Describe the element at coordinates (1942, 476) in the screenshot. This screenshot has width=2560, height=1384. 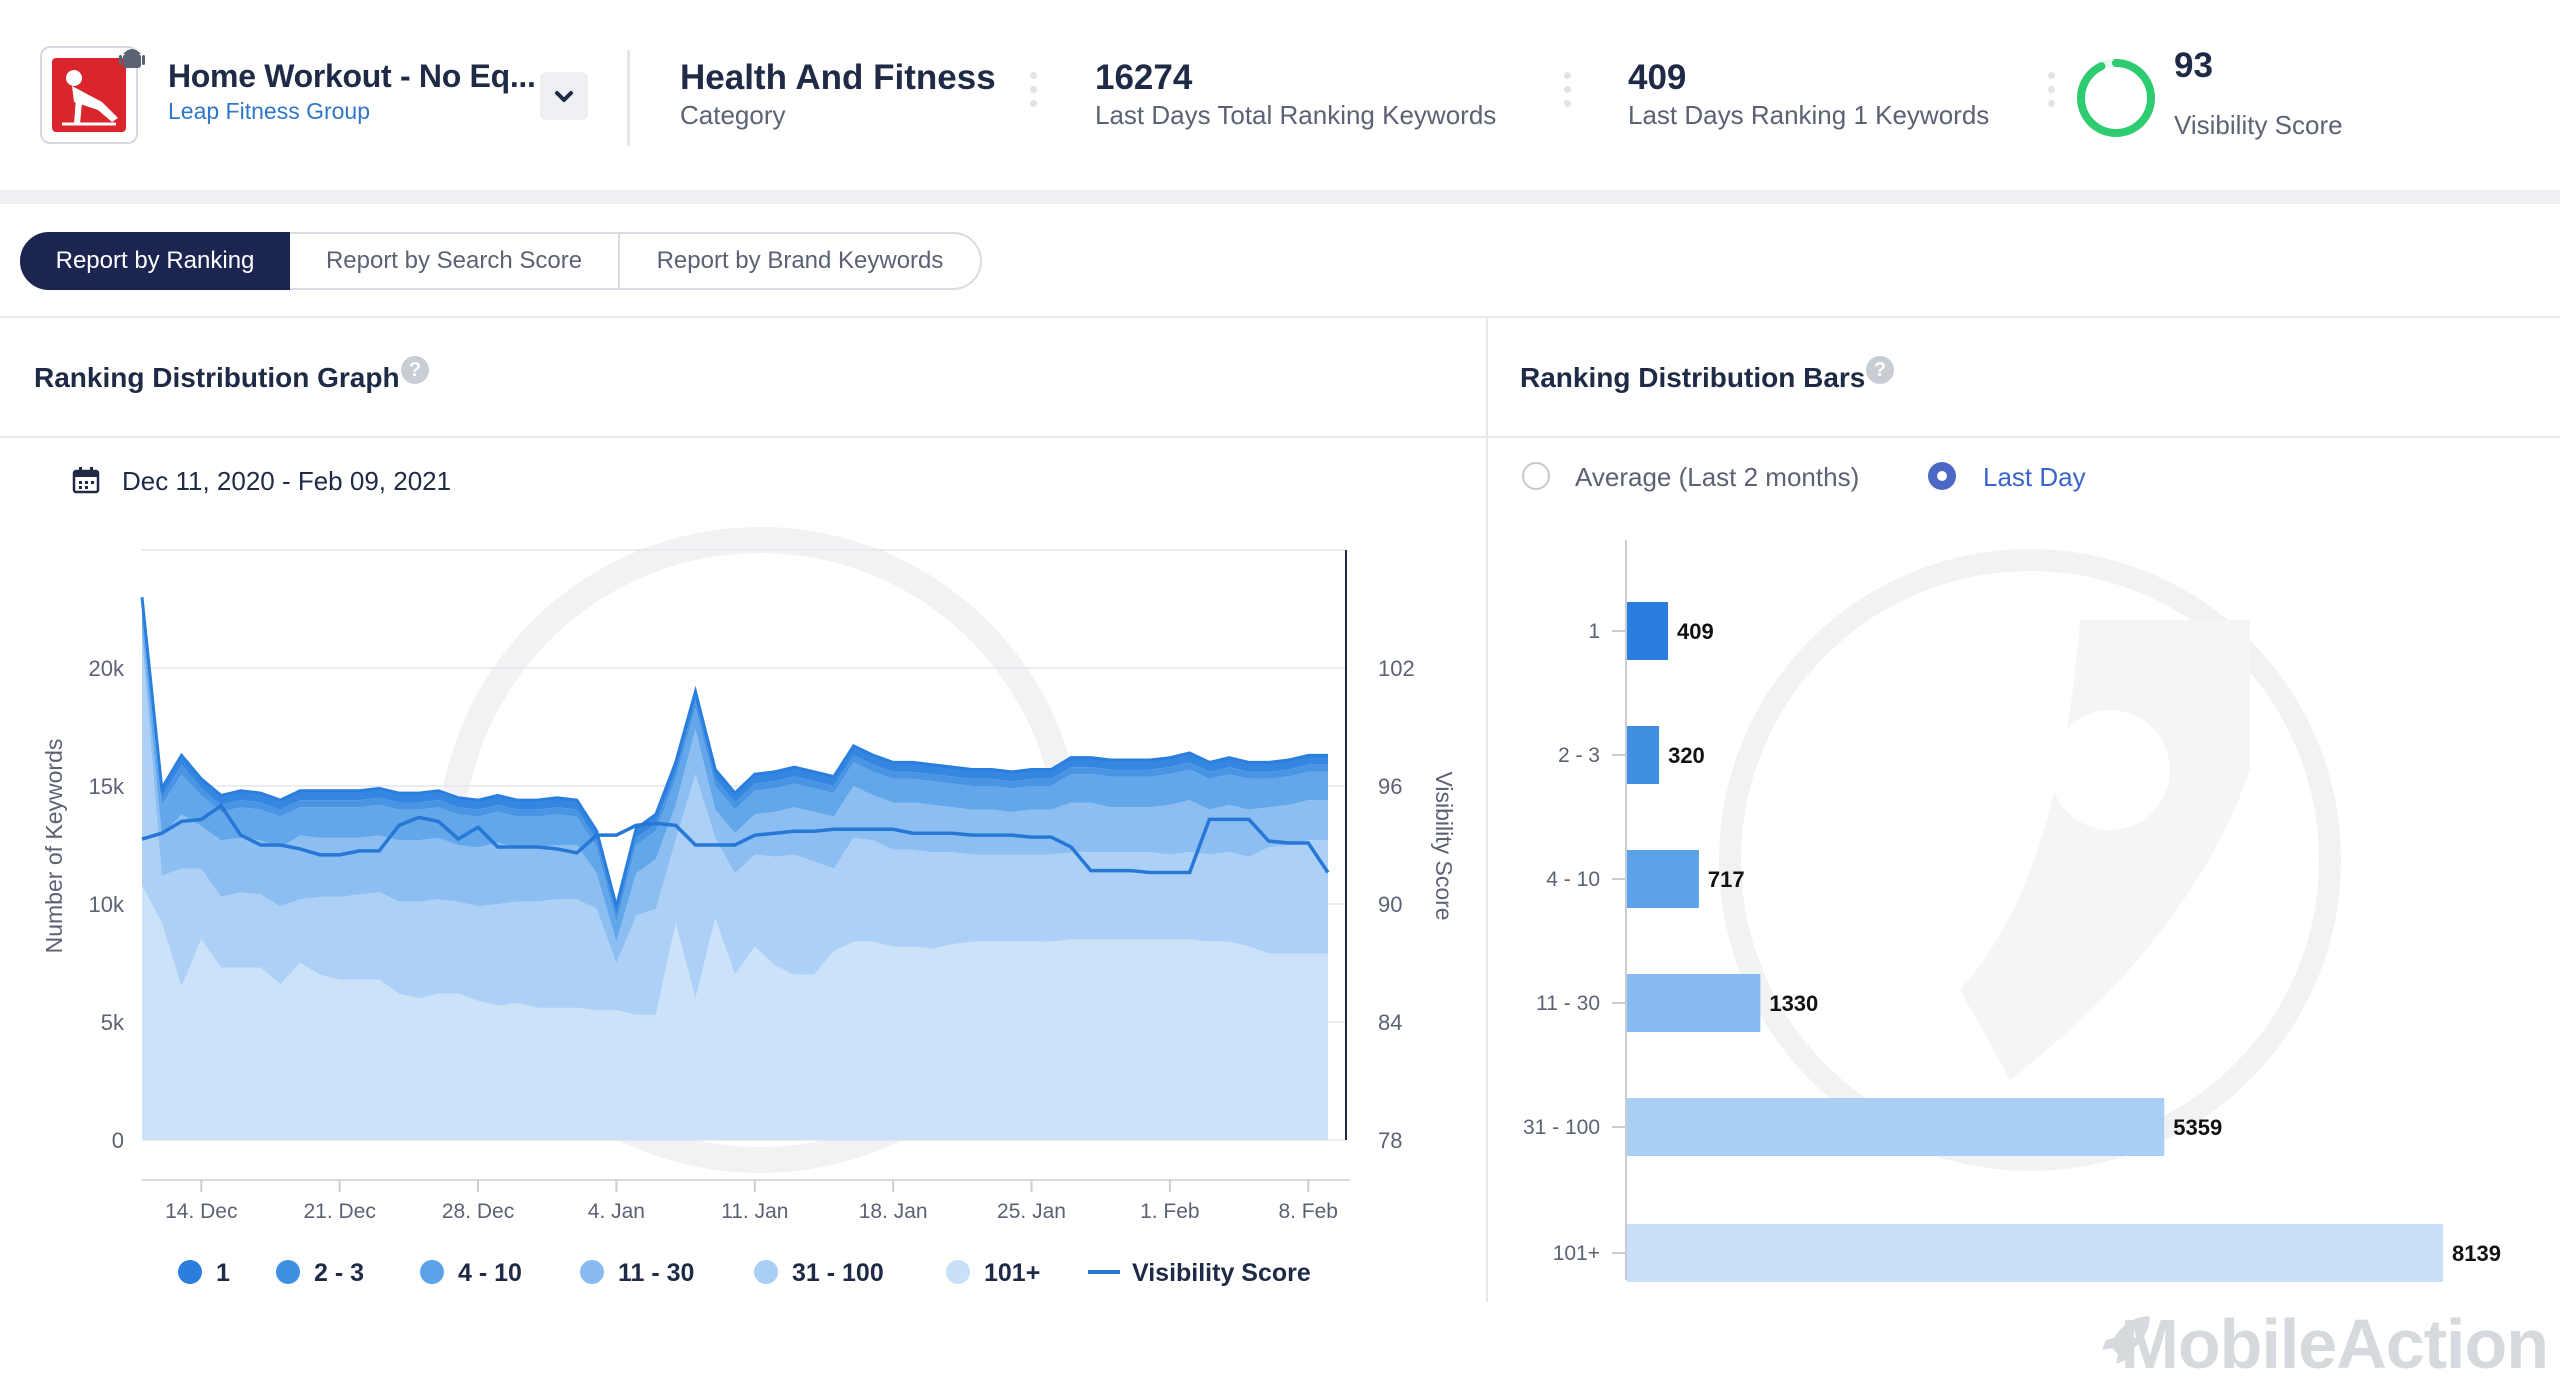
I see `radio-last-day` at that location.